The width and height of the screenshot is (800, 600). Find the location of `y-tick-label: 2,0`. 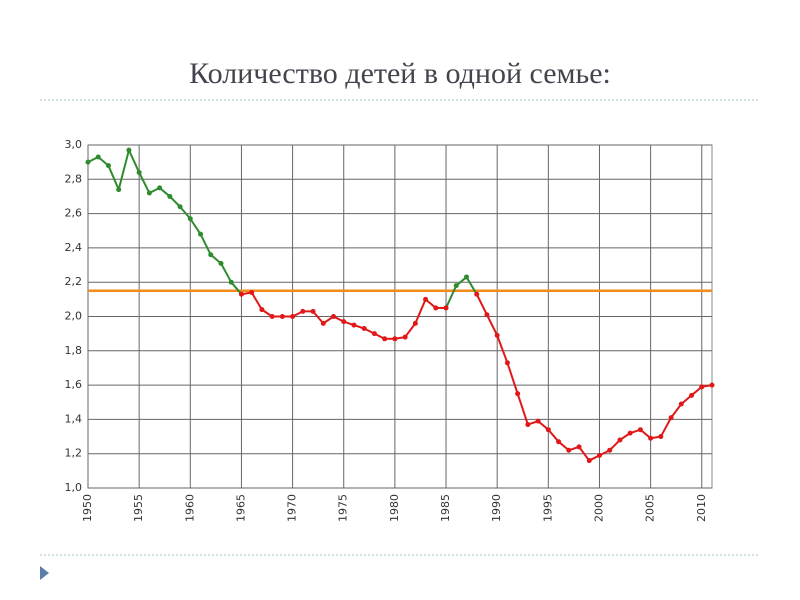

y-tick-label: 2,0 is located at coordinates (74, 316).